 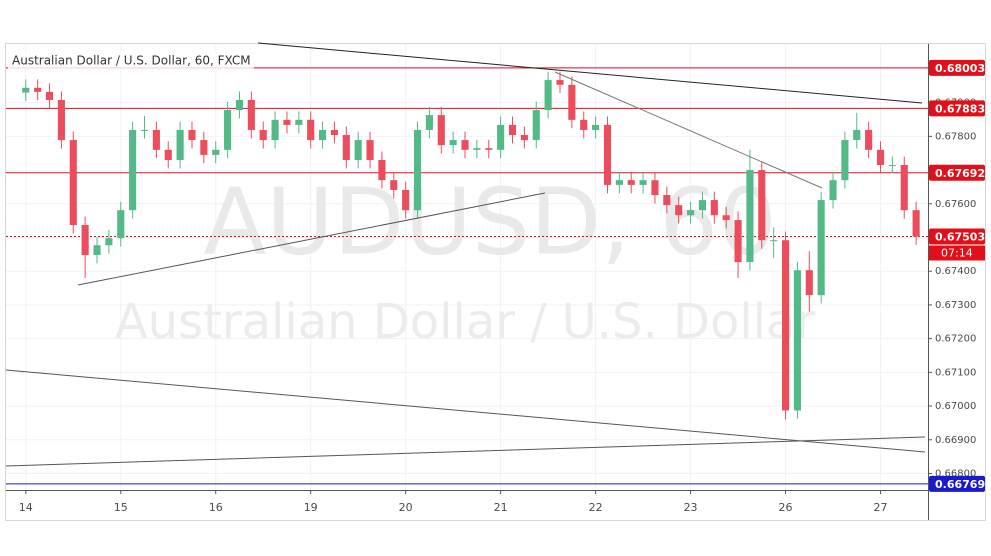 I want to click on y-tick-label: 0.67400, so click(x=955, y=271).